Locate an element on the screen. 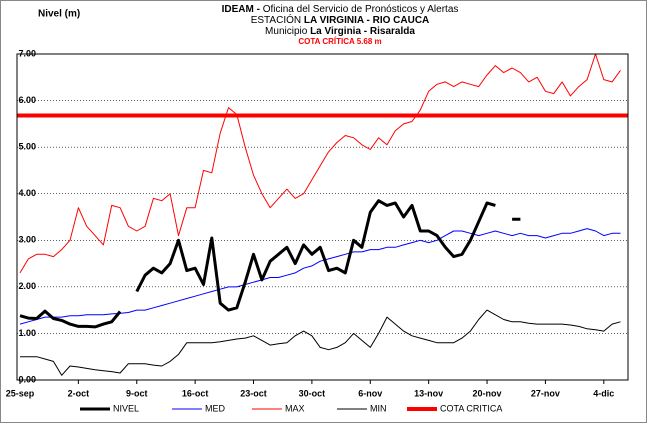  x-tick-label: 9-oct is located at coordinates (137, 393).